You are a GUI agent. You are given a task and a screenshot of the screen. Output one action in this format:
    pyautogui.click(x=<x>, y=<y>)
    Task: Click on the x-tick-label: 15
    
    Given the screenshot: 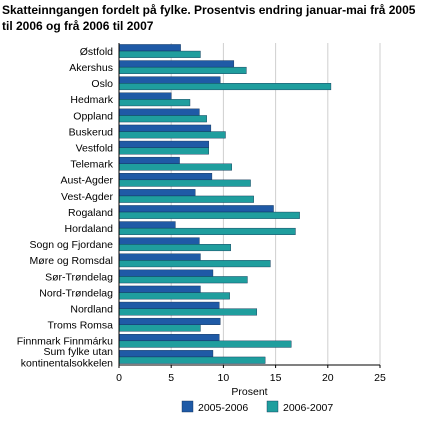 What is the action you would take?
    pyautogui.click(x=276, y=378)
    